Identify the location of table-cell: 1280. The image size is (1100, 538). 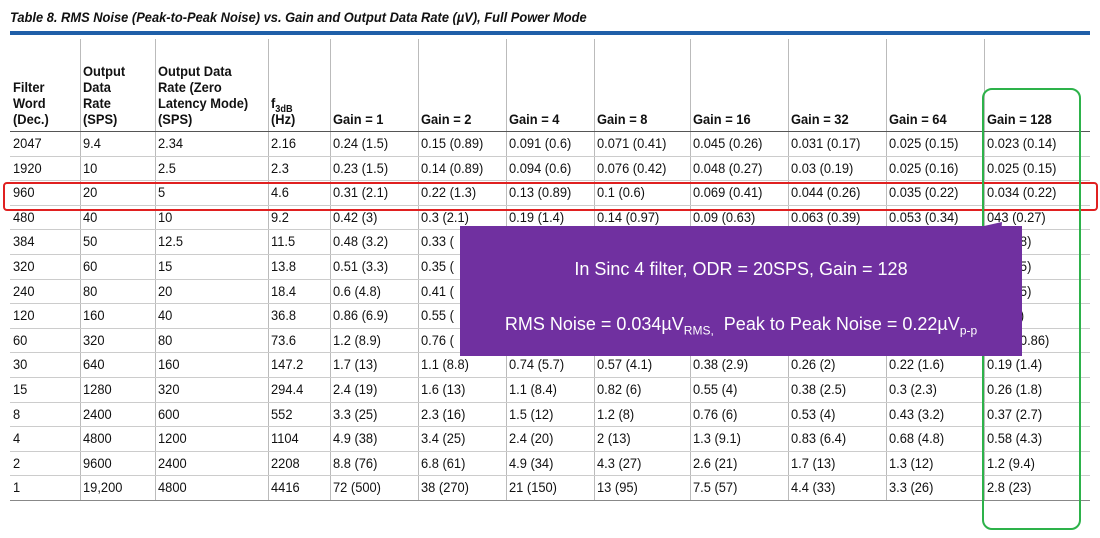
(97, 389).